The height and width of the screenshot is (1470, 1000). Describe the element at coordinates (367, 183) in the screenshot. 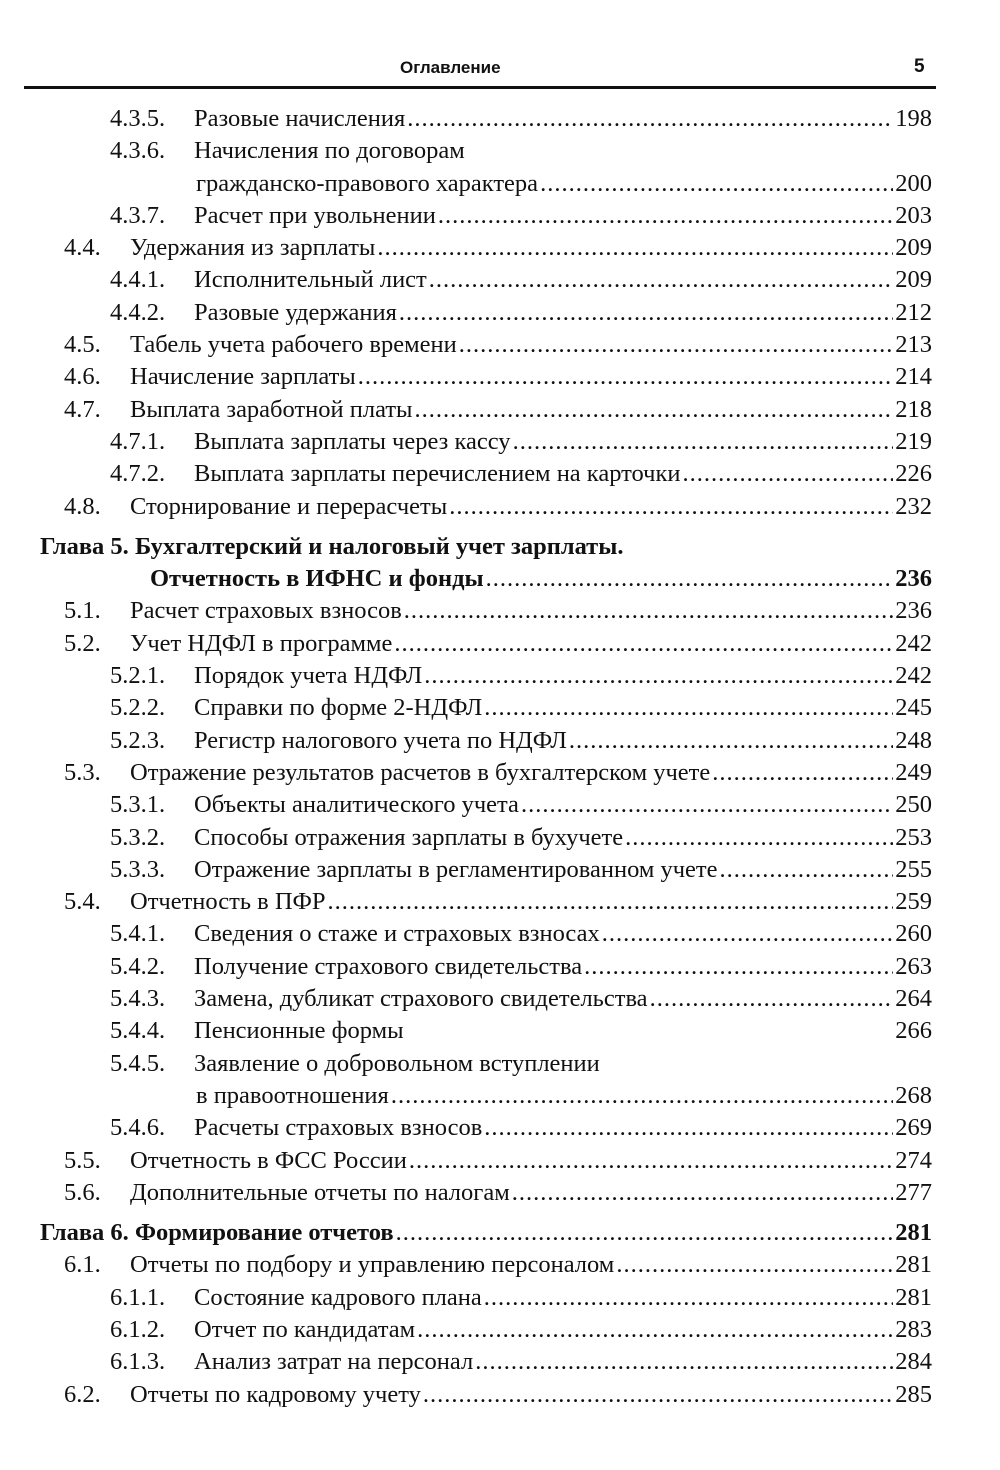

I see `toc-entry-title: гражданско-правового характера` at that location.